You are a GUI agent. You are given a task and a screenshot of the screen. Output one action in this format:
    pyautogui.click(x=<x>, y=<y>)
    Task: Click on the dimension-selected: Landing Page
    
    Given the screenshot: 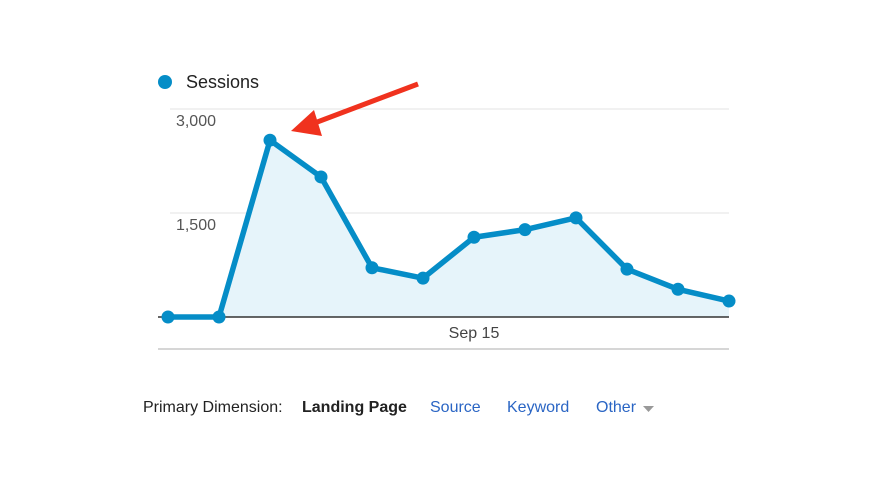 What is the action you would take?
    pyautogui.click(x=354, y=407)
    